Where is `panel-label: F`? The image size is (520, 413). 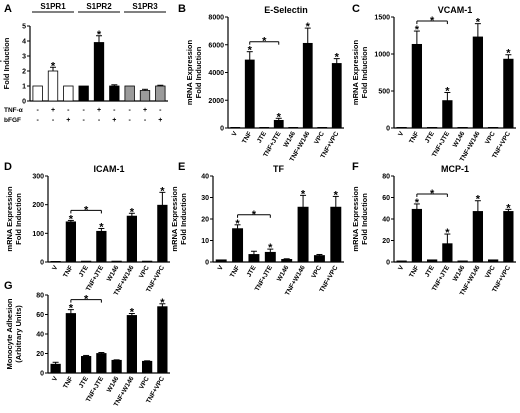 panel-label: F is located at coordinates (355, 167).